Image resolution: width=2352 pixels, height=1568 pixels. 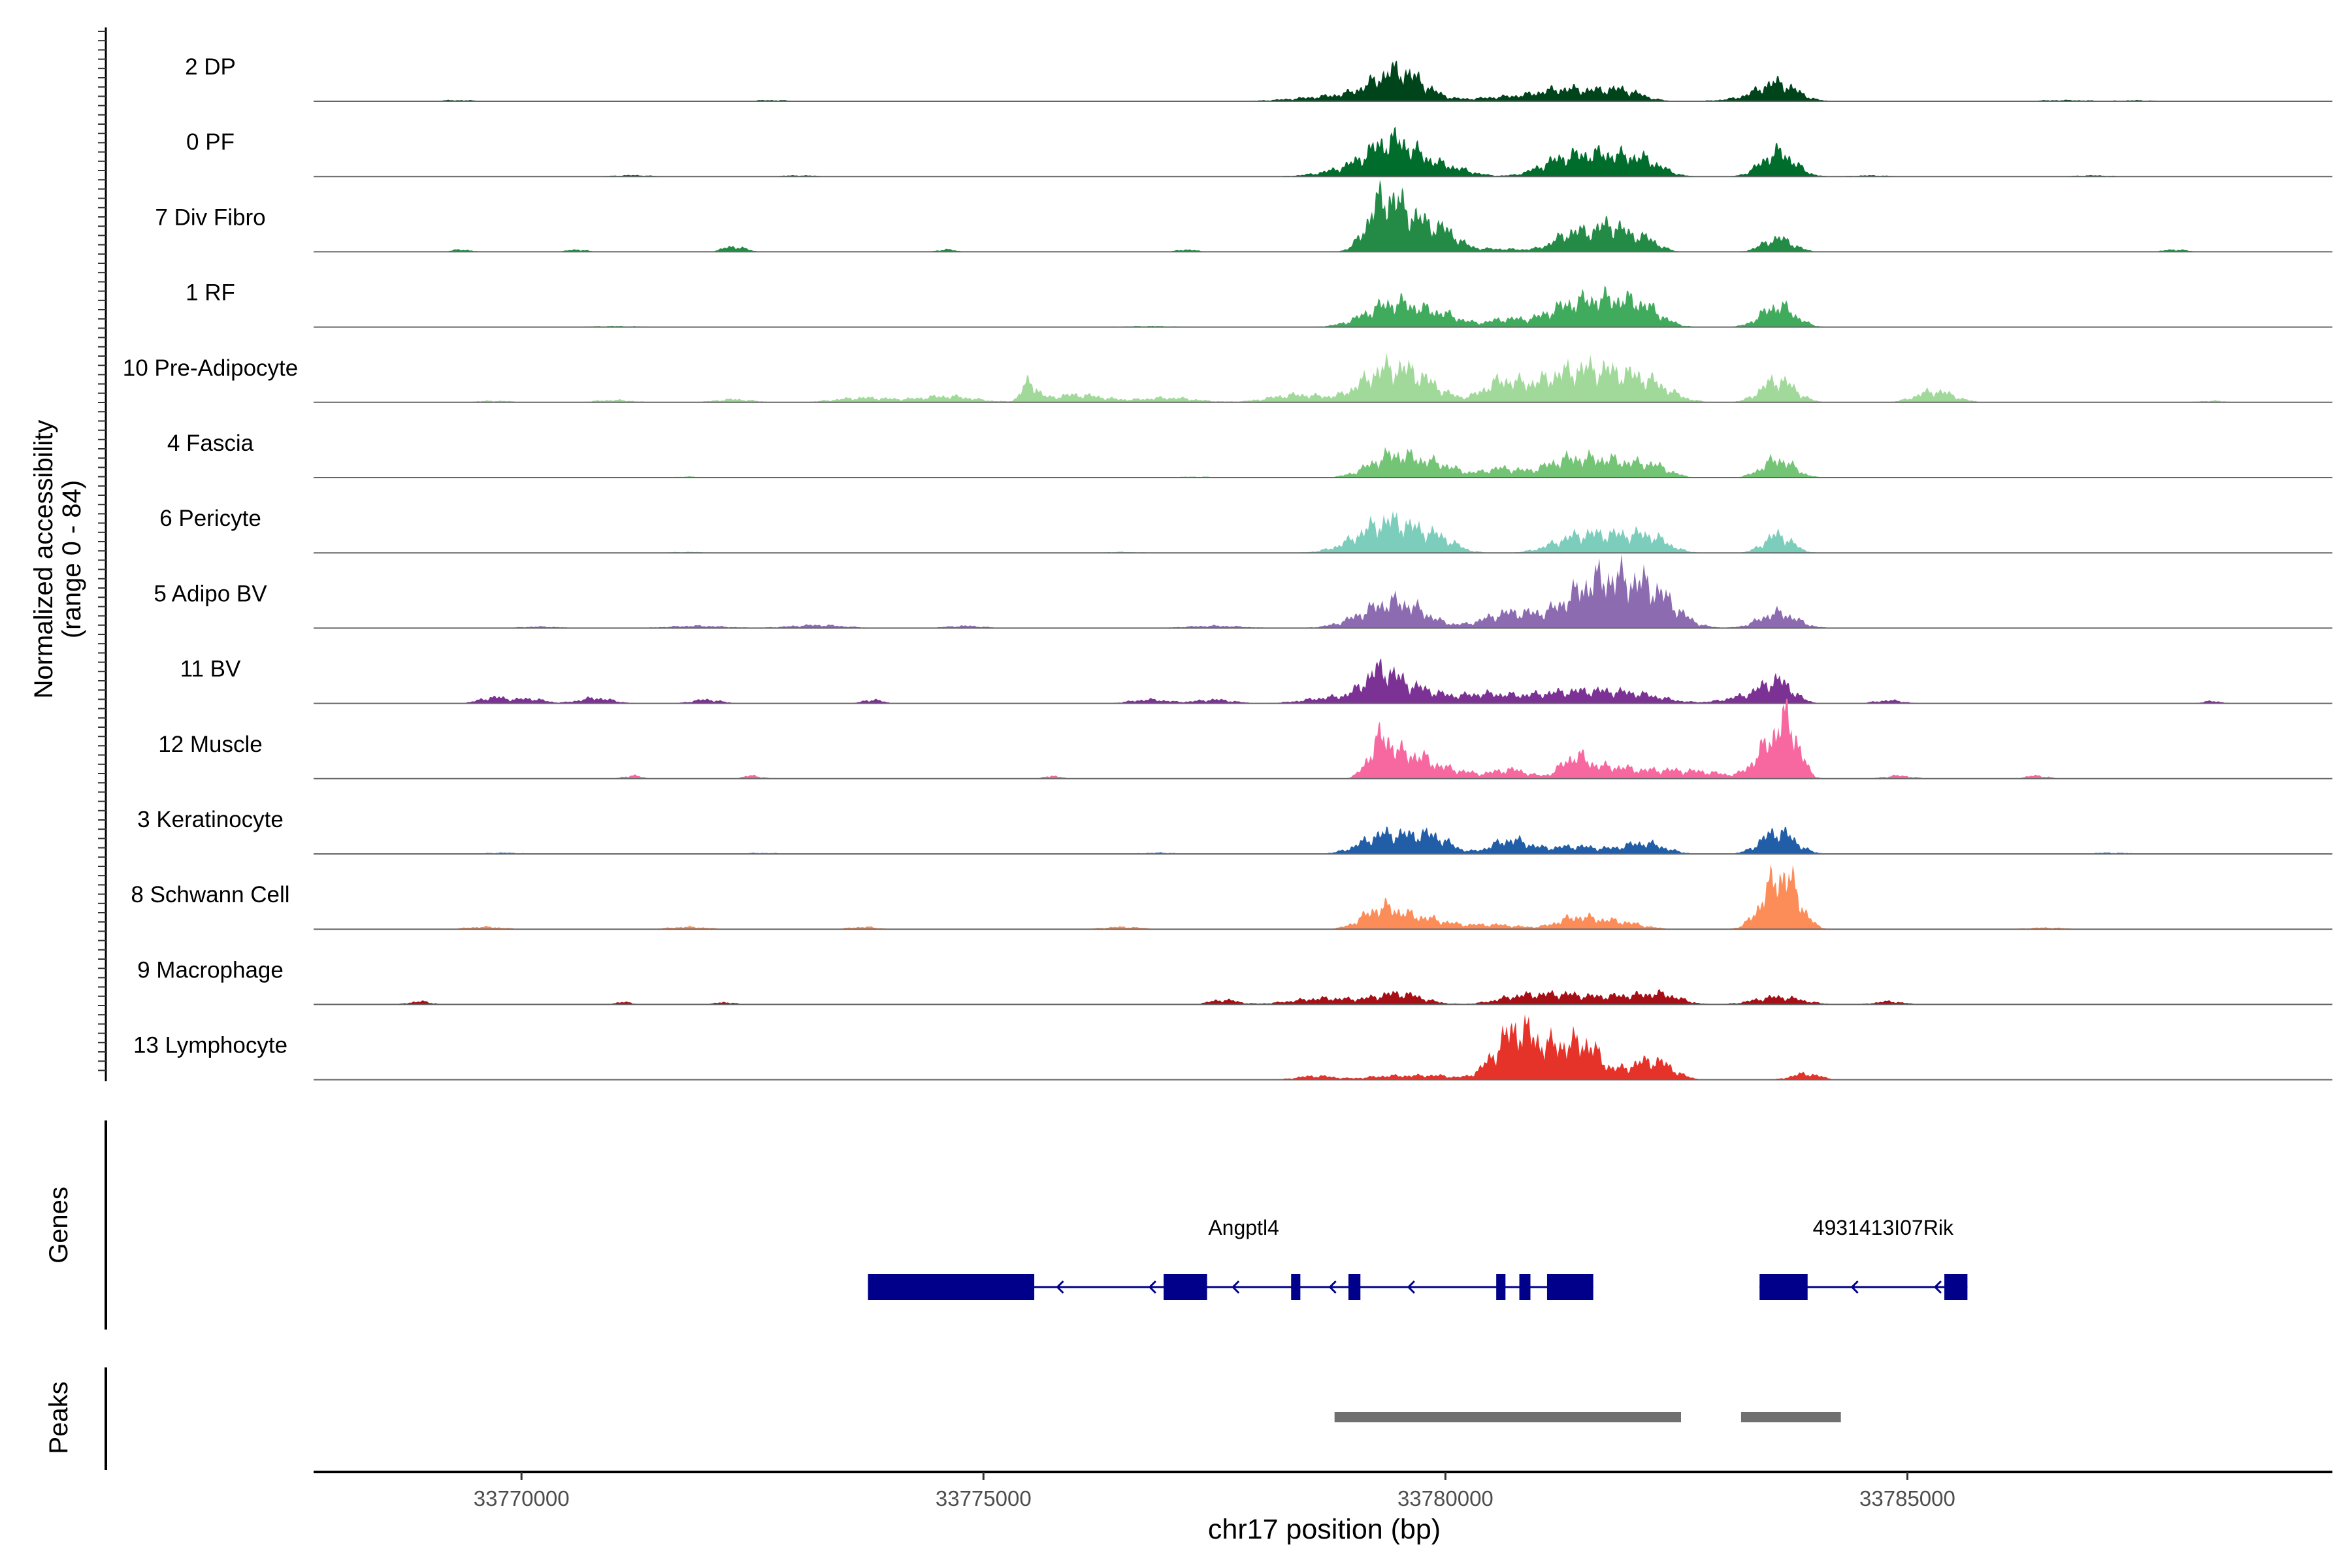 I want to click on coverage-track: 13 Lymphocyte, so click(x=1232, y=1047).